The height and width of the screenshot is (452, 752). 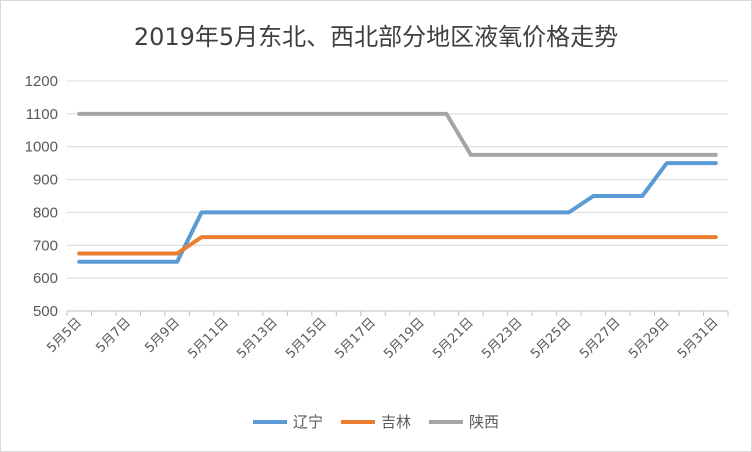 What do you see at coordinates (45, 311) in the screenshot?
I see `y-tick-label: 500` at bounding box center [45, 311].